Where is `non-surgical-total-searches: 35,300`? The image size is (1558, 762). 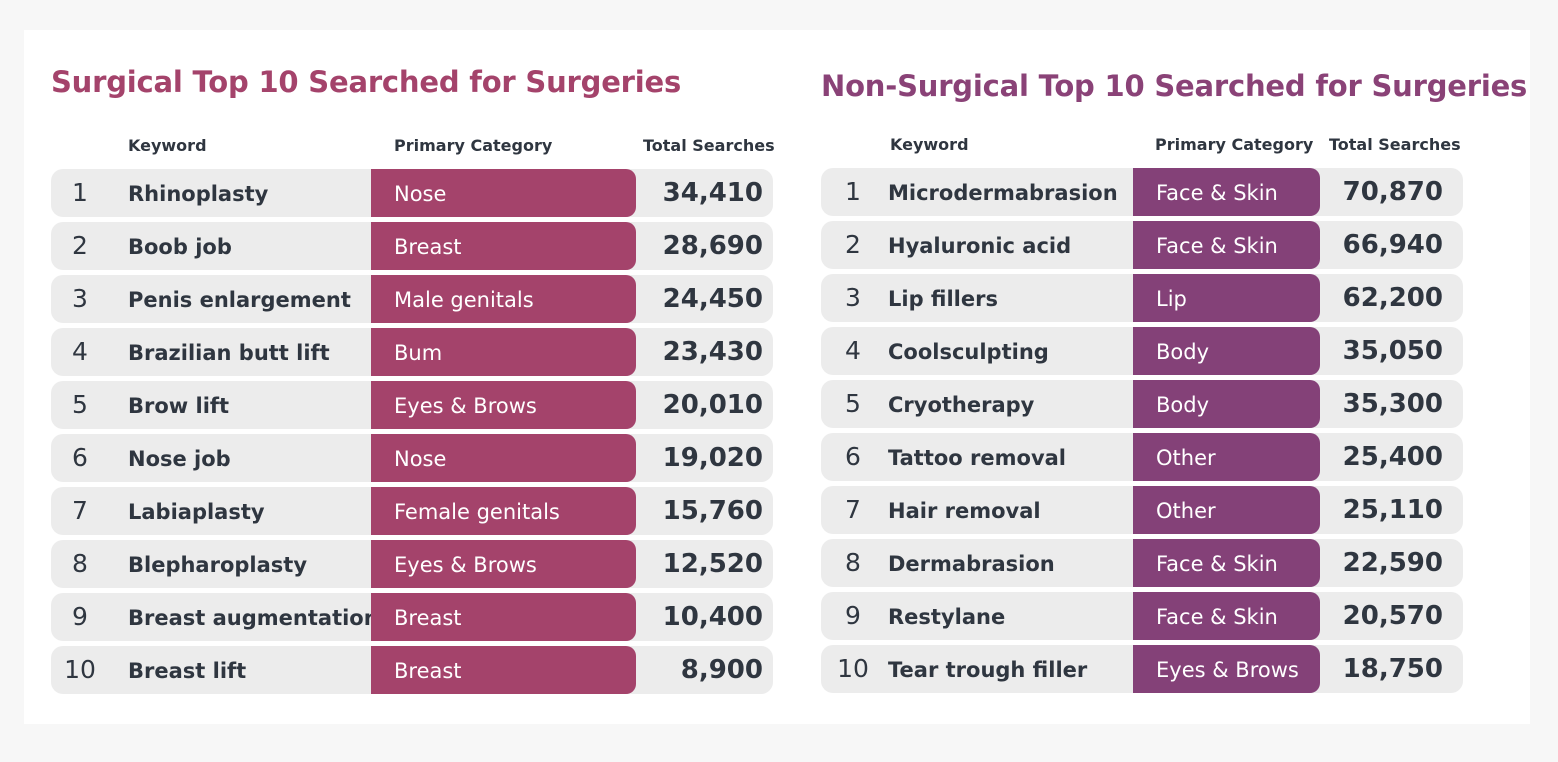 non-surgical-total-searches: 35,300 is located at coordinates (1392, 404).